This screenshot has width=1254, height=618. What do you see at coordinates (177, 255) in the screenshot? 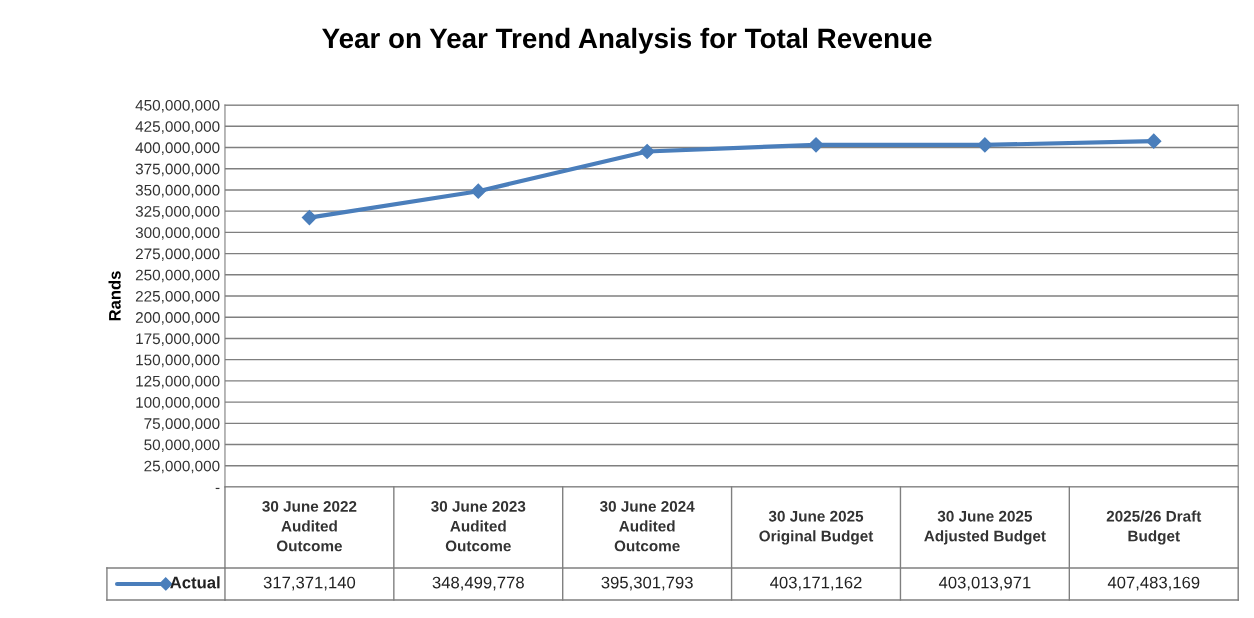
I see `y-tick-label: 275,000,000` at bounding box center [177, 255].